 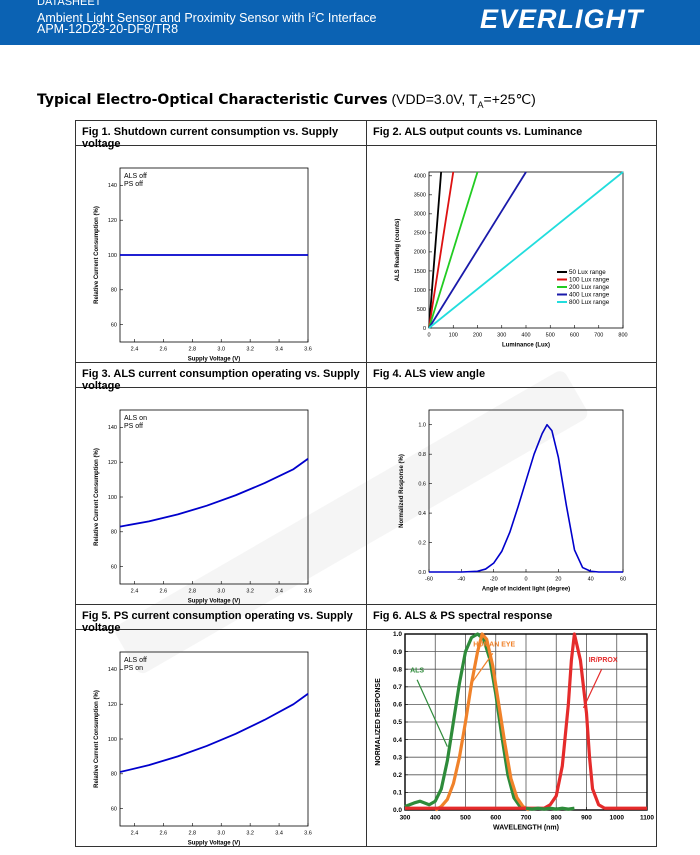 What do you see at coordinates (647, 818) in the screenshot?
I see `x-tick-label: 1100` at bounding box center [647, 818].